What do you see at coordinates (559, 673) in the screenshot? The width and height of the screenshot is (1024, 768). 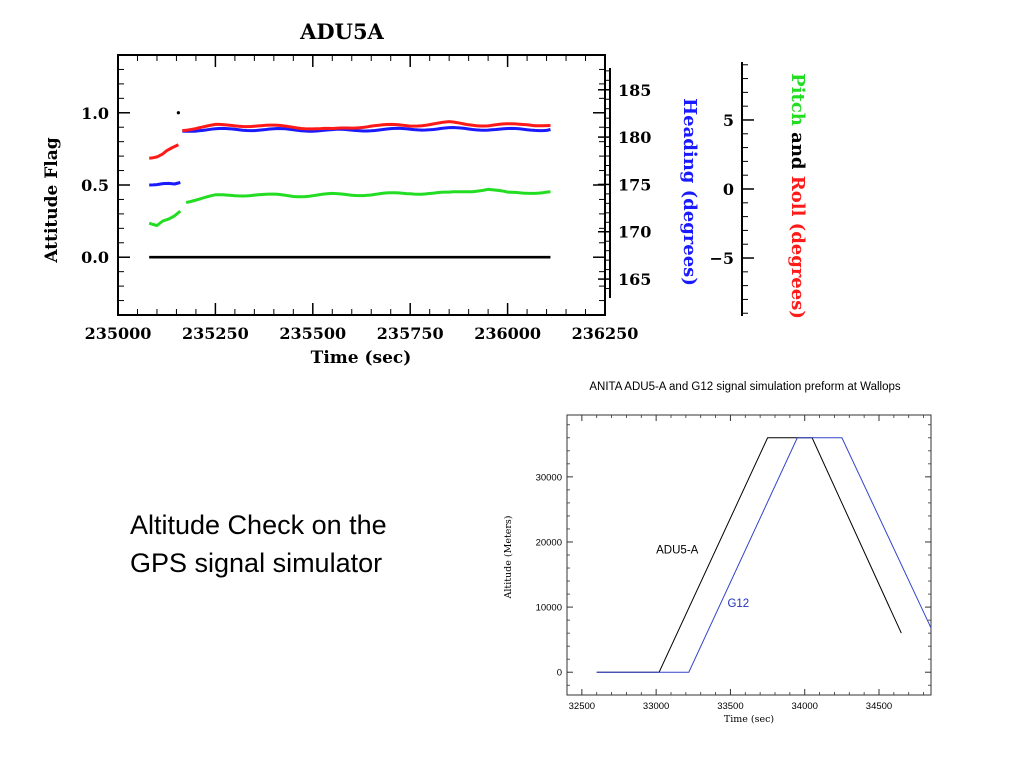 I see `y-tick-label: 0` at bounding box center [559, 673].